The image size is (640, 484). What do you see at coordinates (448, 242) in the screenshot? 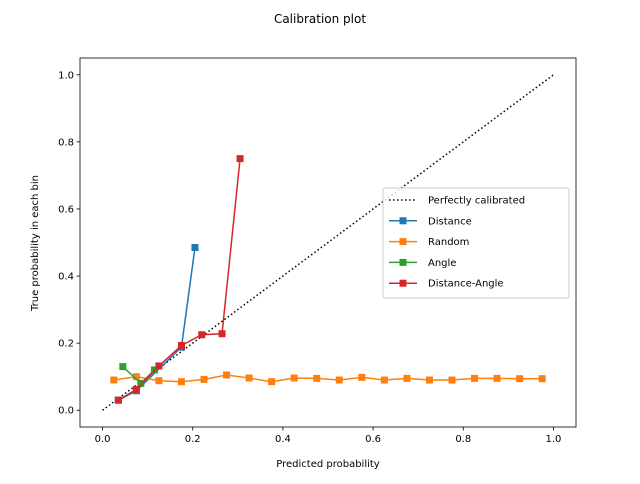
I see `legend-label: Random` at bounding box center [448, 242].